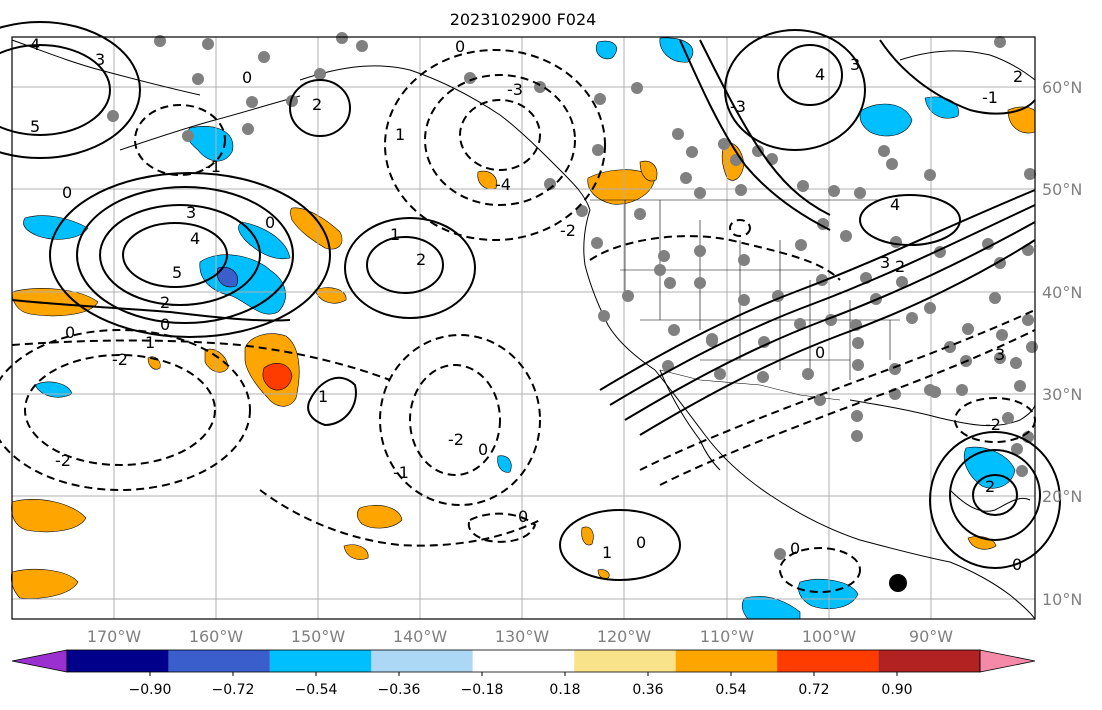 This screenshot has height=710, width=1102. Describe the element at coordinates (277, 377) in the screenshot. I see `shade-red` at that location.